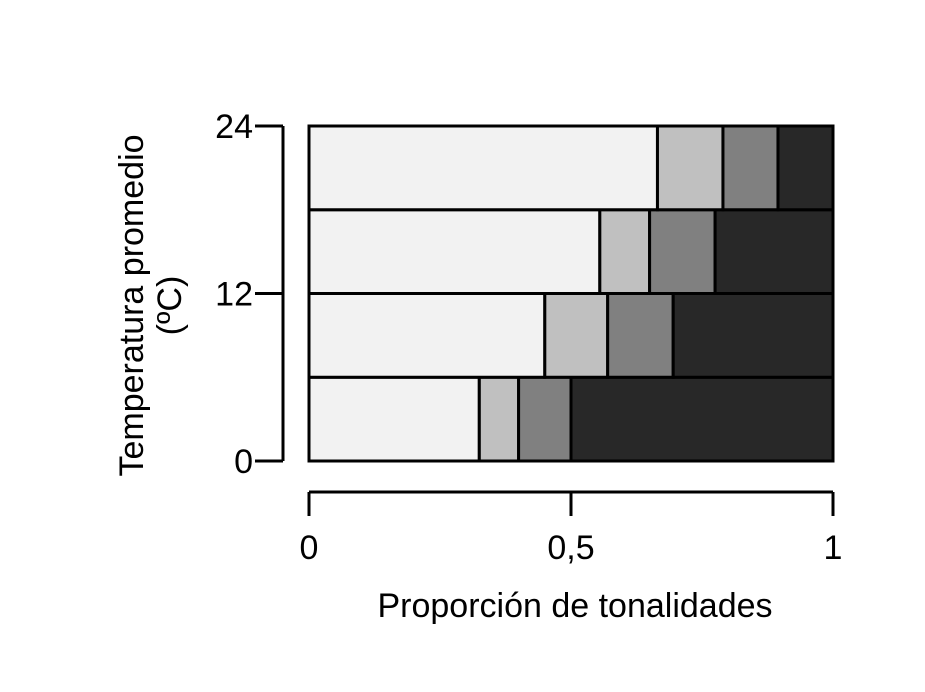 The height and width of the screenshot is (692, 925). I want to click on x-axis-title: Proporción de tonalidades, so click(574, 606).